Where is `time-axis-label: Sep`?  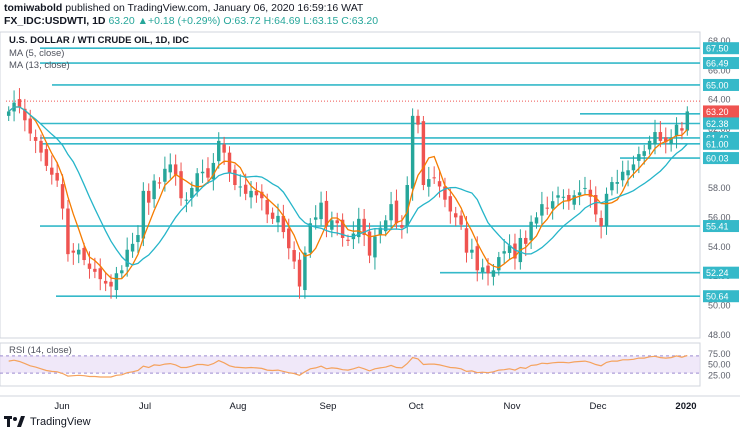 time-axis-label: Sep is located at coordinates (328, 406).